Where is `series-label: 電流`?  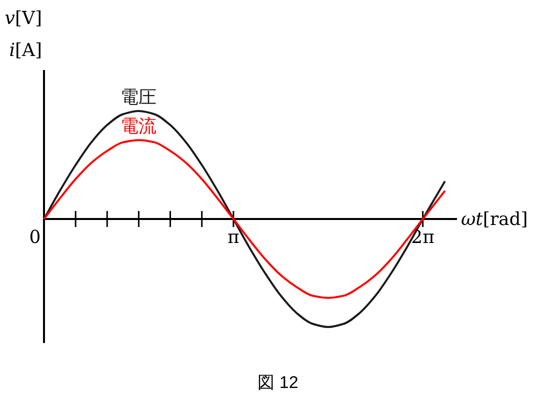
series-label: 電流 is located at coordinates (138, 126).